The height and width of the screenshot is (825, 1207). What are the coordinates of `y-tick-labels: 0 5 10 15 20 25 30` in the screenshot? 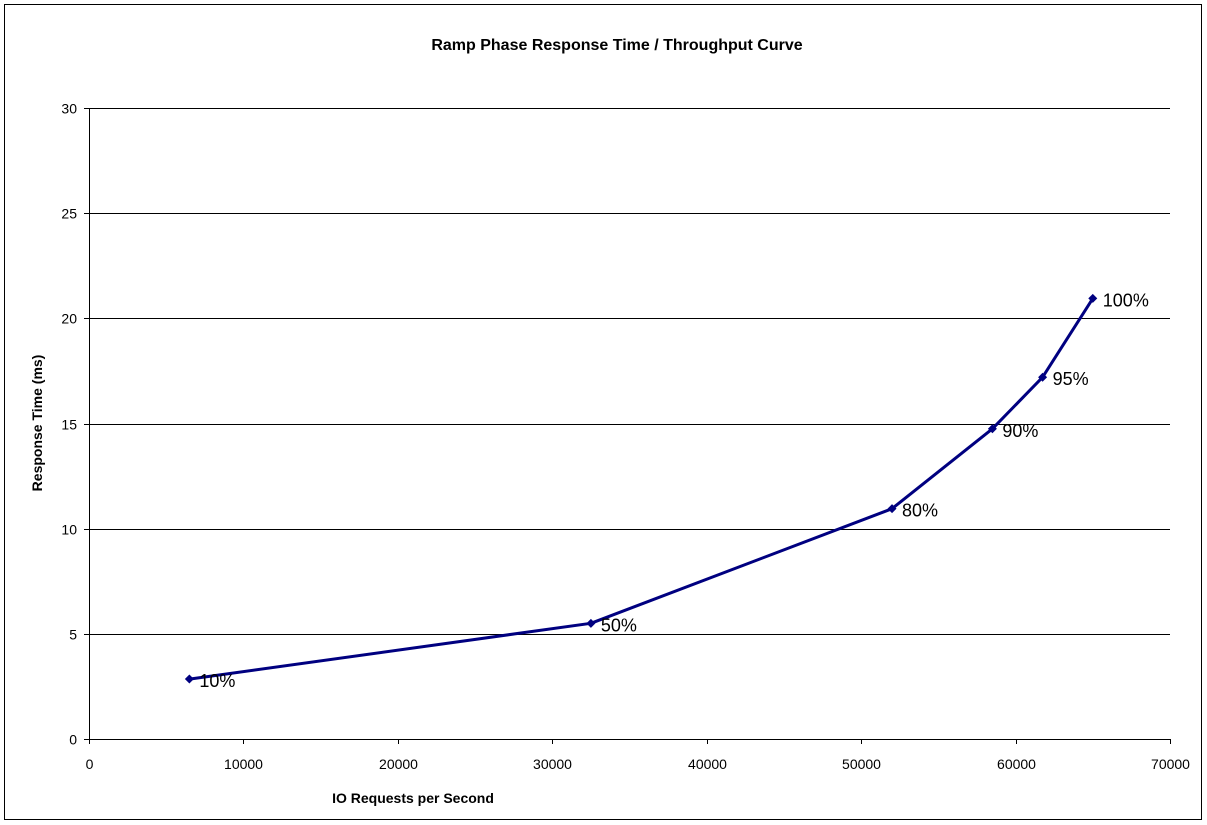 It's located at (69, 424).